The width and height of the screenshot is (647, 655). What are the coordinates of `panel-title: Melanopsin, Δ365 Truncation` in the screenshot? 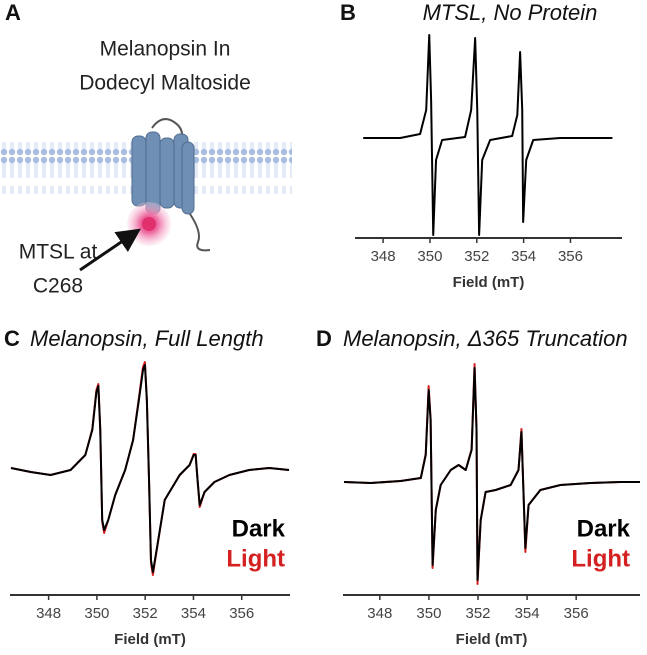 It's located at (485, 338).